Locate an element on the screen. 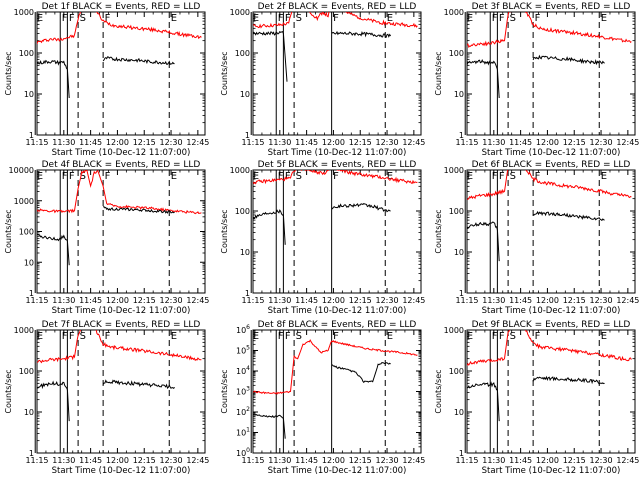 The width and height of the screenshot is (640, 480). panel-title: Det 6f BLACK = Events, RED = LLD is located at coordinates (551, 165).